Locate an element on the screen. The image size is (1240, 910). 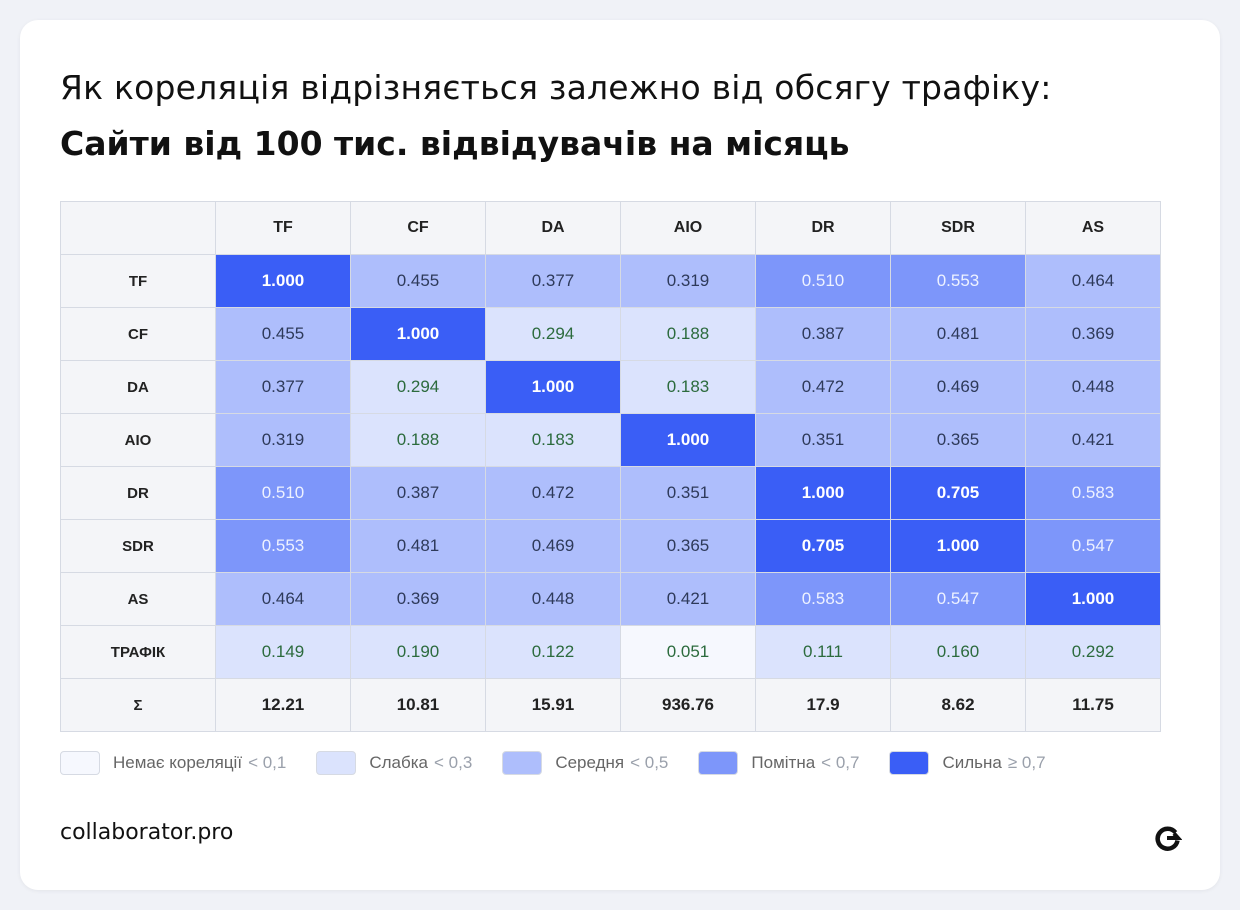
sum-cell: 10.81 is located at coordinates (418, 705).